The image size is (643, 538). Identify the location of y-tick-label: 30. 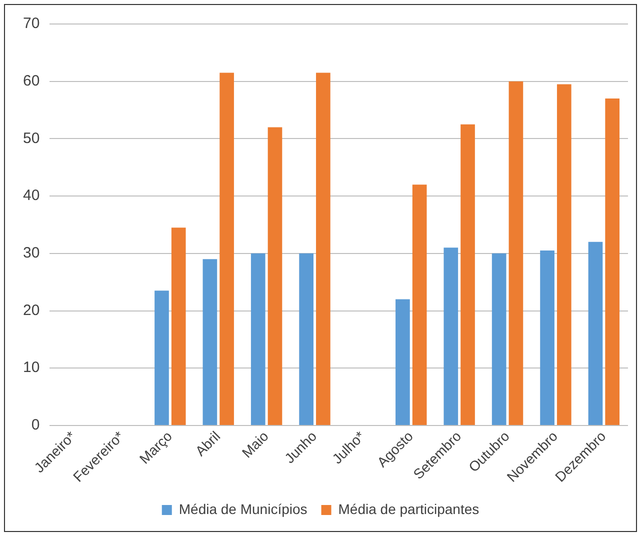
(31, 253).